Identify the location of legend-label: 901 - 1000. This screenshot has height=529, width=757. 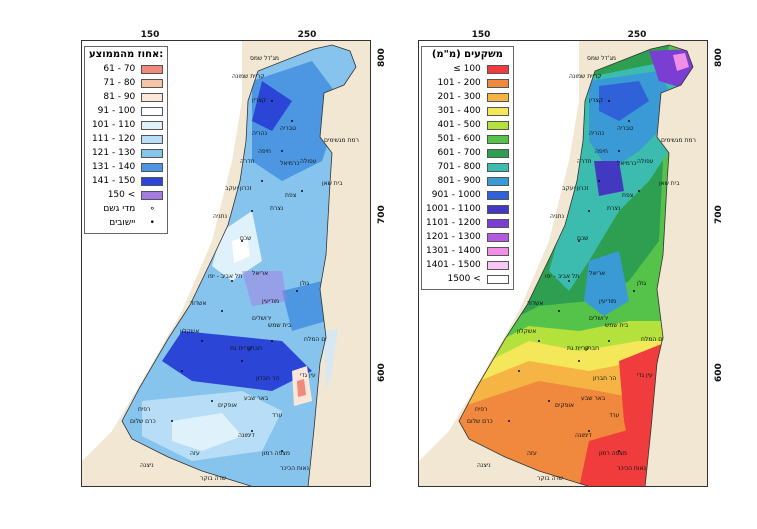
(456, 194).